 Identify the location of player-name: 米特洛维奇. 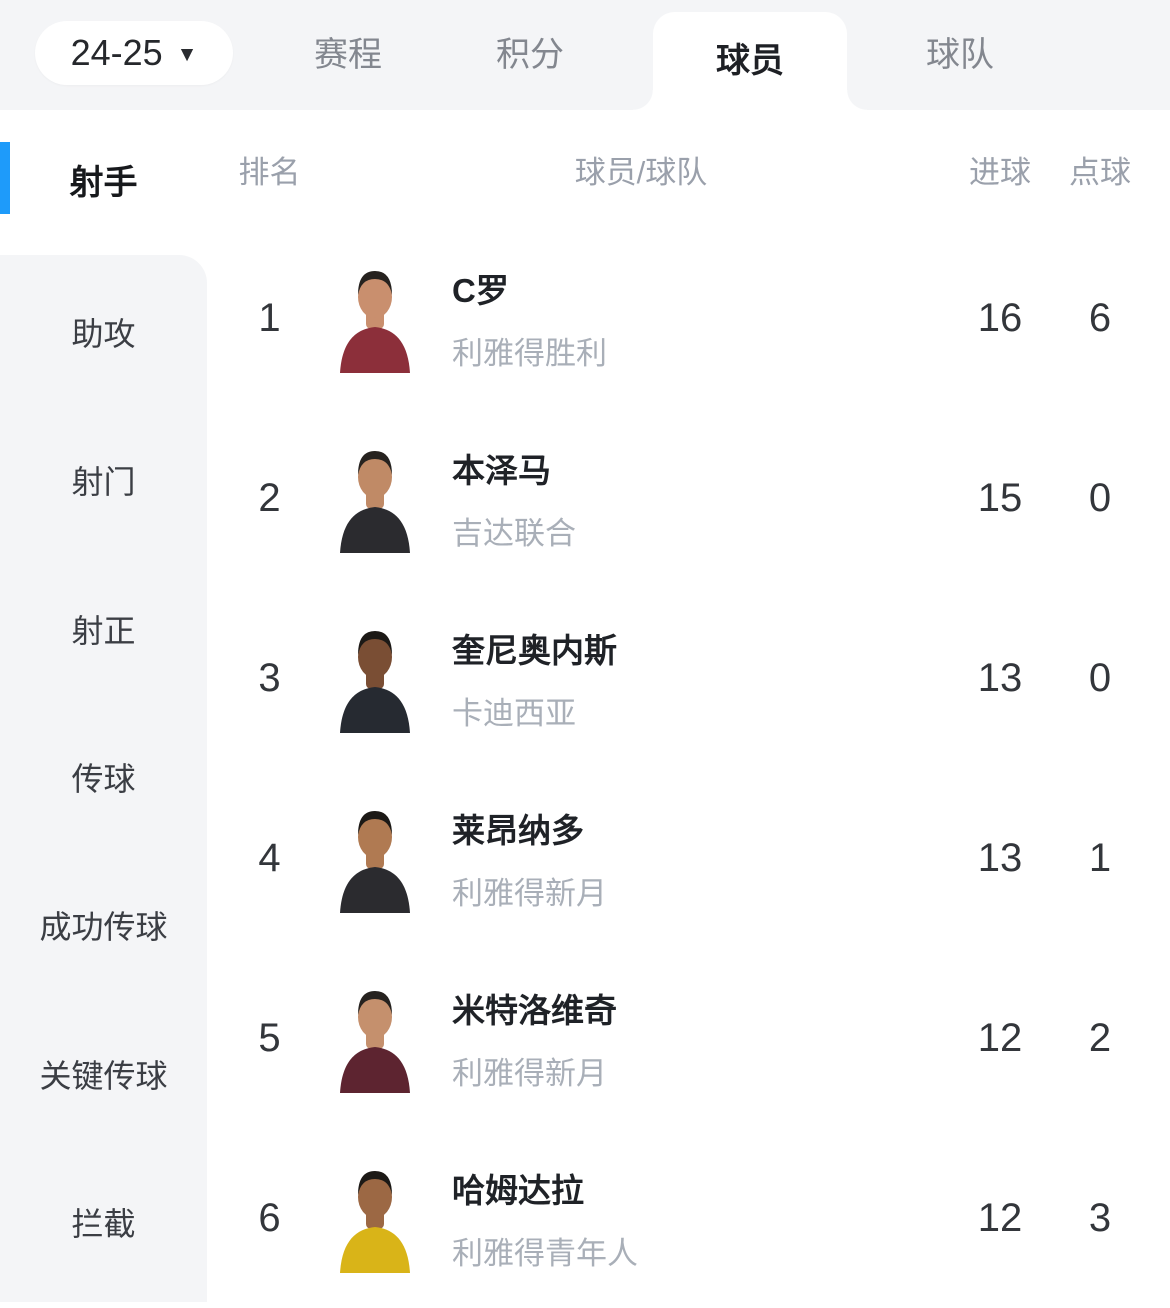
(534, 1010).